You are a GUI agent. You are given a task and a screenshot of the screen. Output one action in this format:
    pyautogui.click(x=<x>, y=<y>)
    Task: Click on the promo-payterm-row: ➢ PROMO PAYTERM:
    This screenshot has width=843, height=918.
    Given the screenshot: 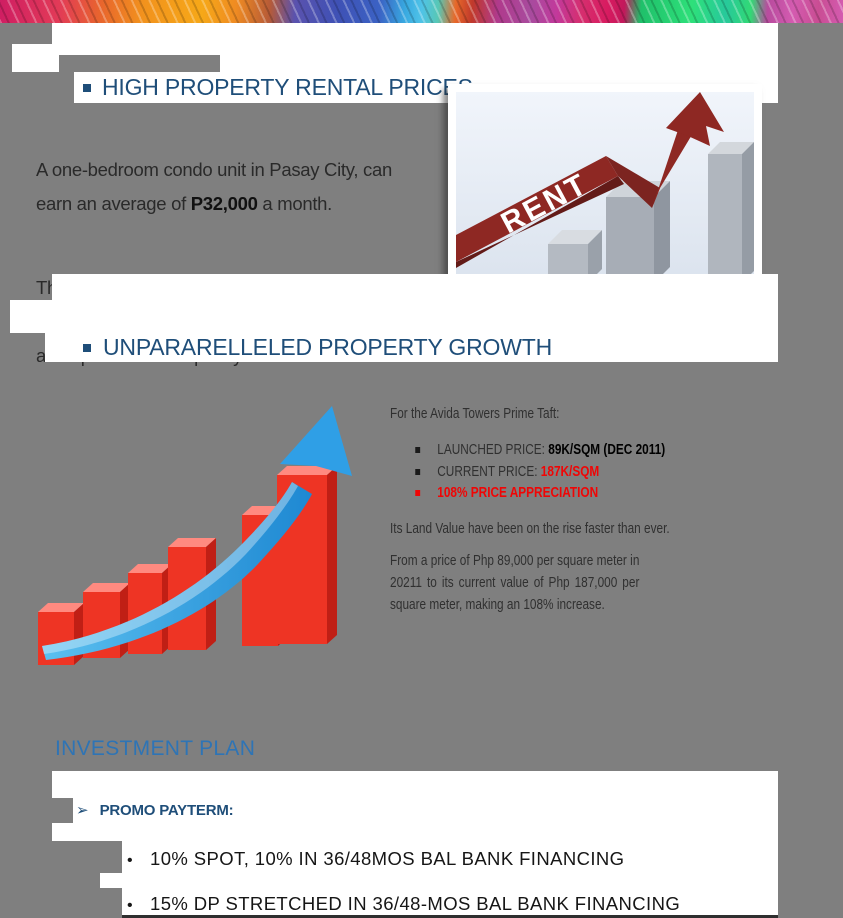 What is the action you would take?
    pyautogui.click(x=155, y=810)
    